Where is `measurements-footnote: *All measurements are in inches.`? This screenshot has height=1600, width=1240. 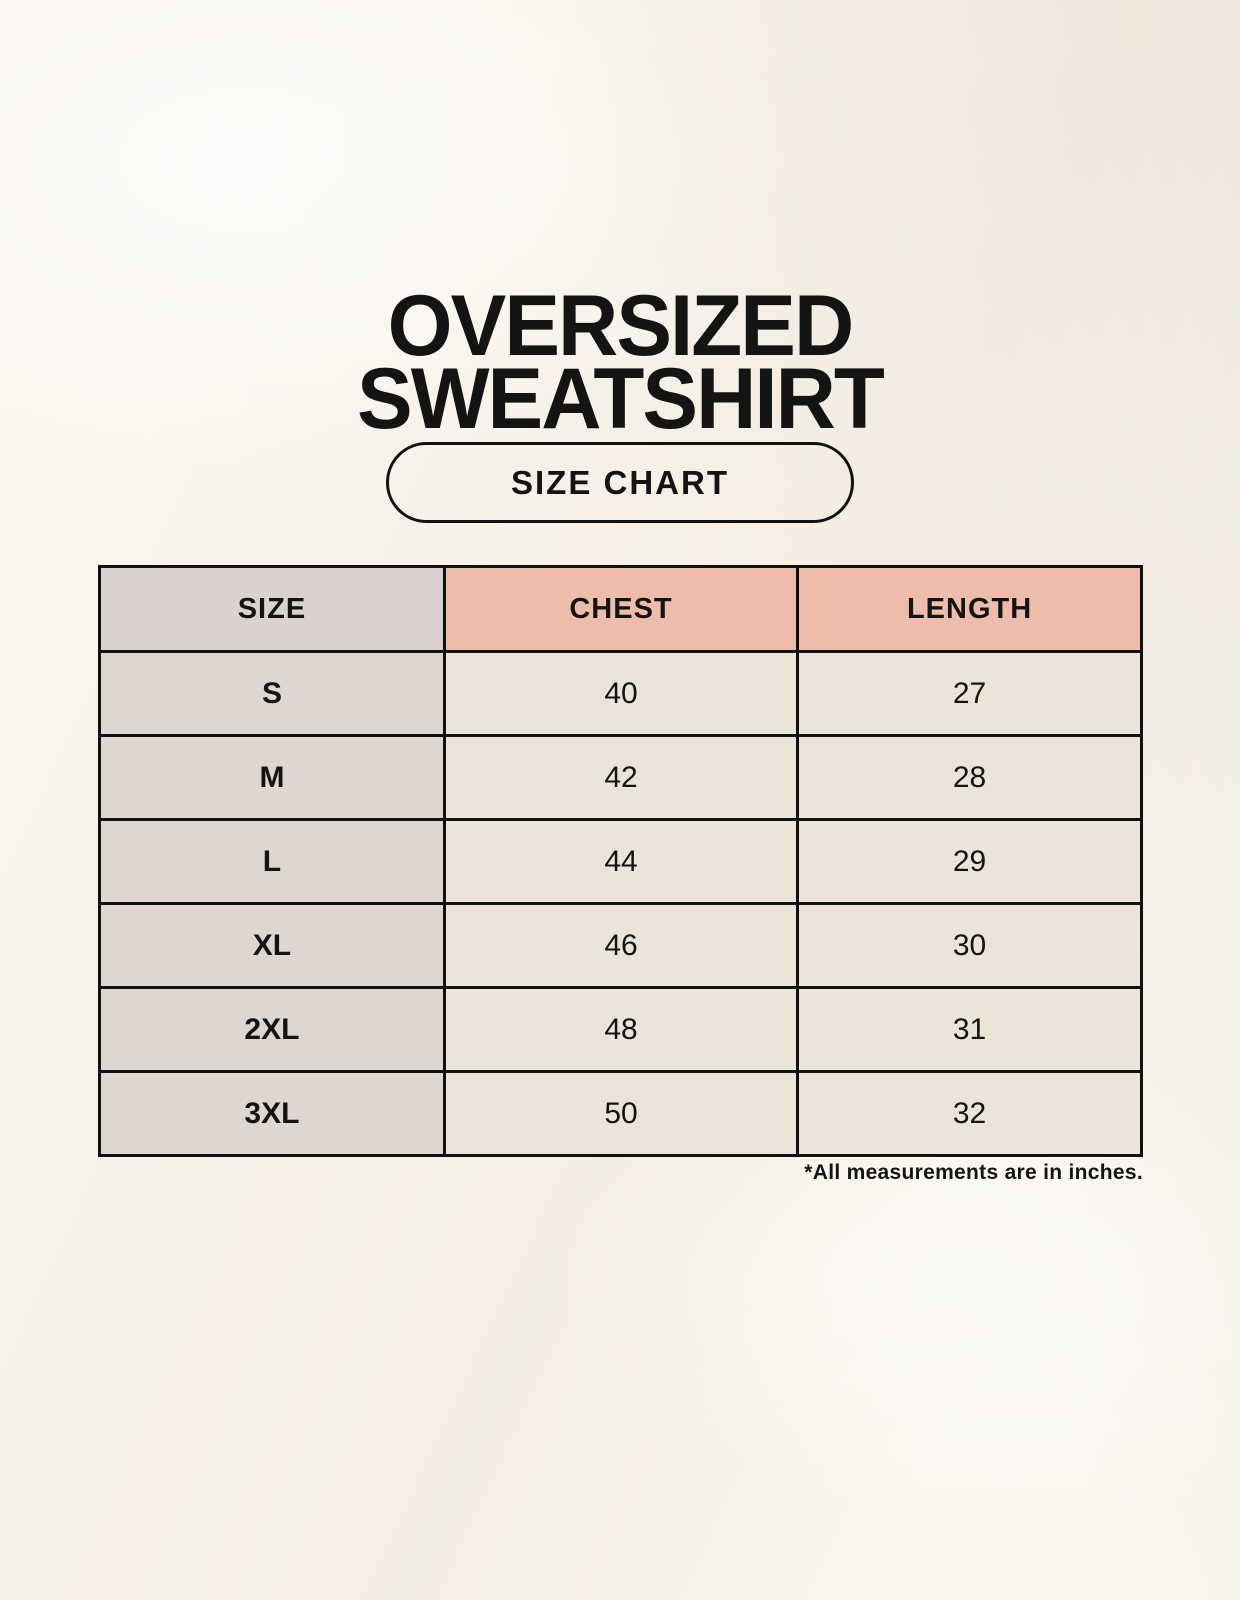
measurements-footnote: *All measurements are in inches. is located at coordinates (973, 1172).